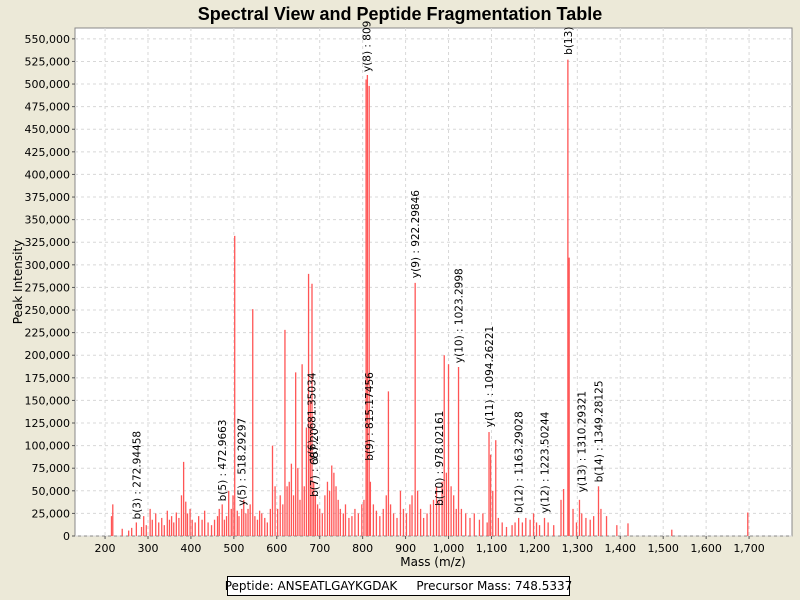  Describe the element at coordinates (48, 174) in the screenshot. I see `y-tick-label: 400,000` at that location.